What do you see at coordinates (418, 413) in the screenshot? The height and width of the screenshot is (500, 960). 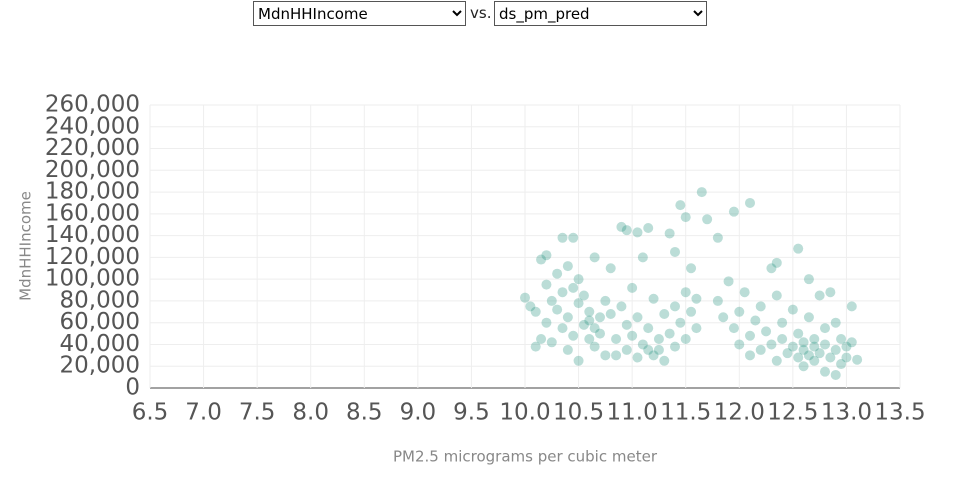 I see `x-tick-label: 9.0` at bounding box center [418, 413].